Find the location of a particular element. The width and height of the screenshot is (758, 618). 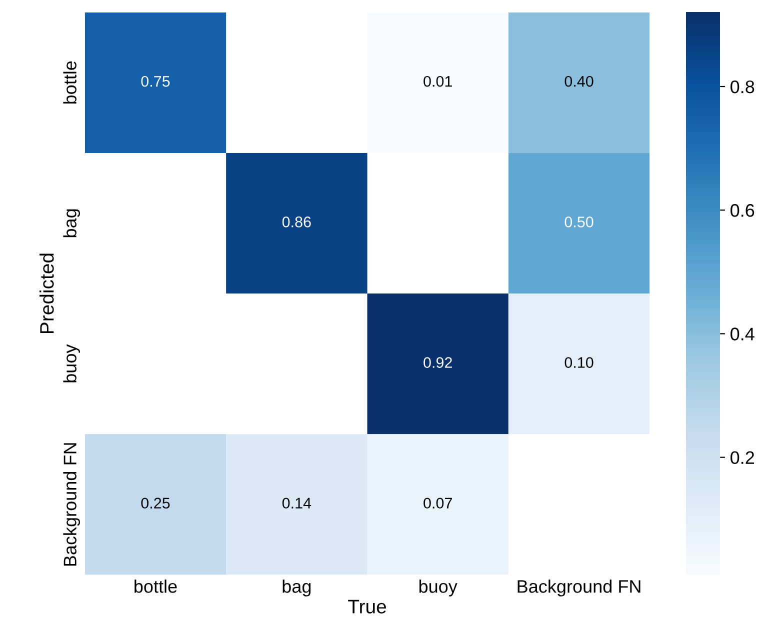

data-label: 0.50 is located at coordinates (579, 222).